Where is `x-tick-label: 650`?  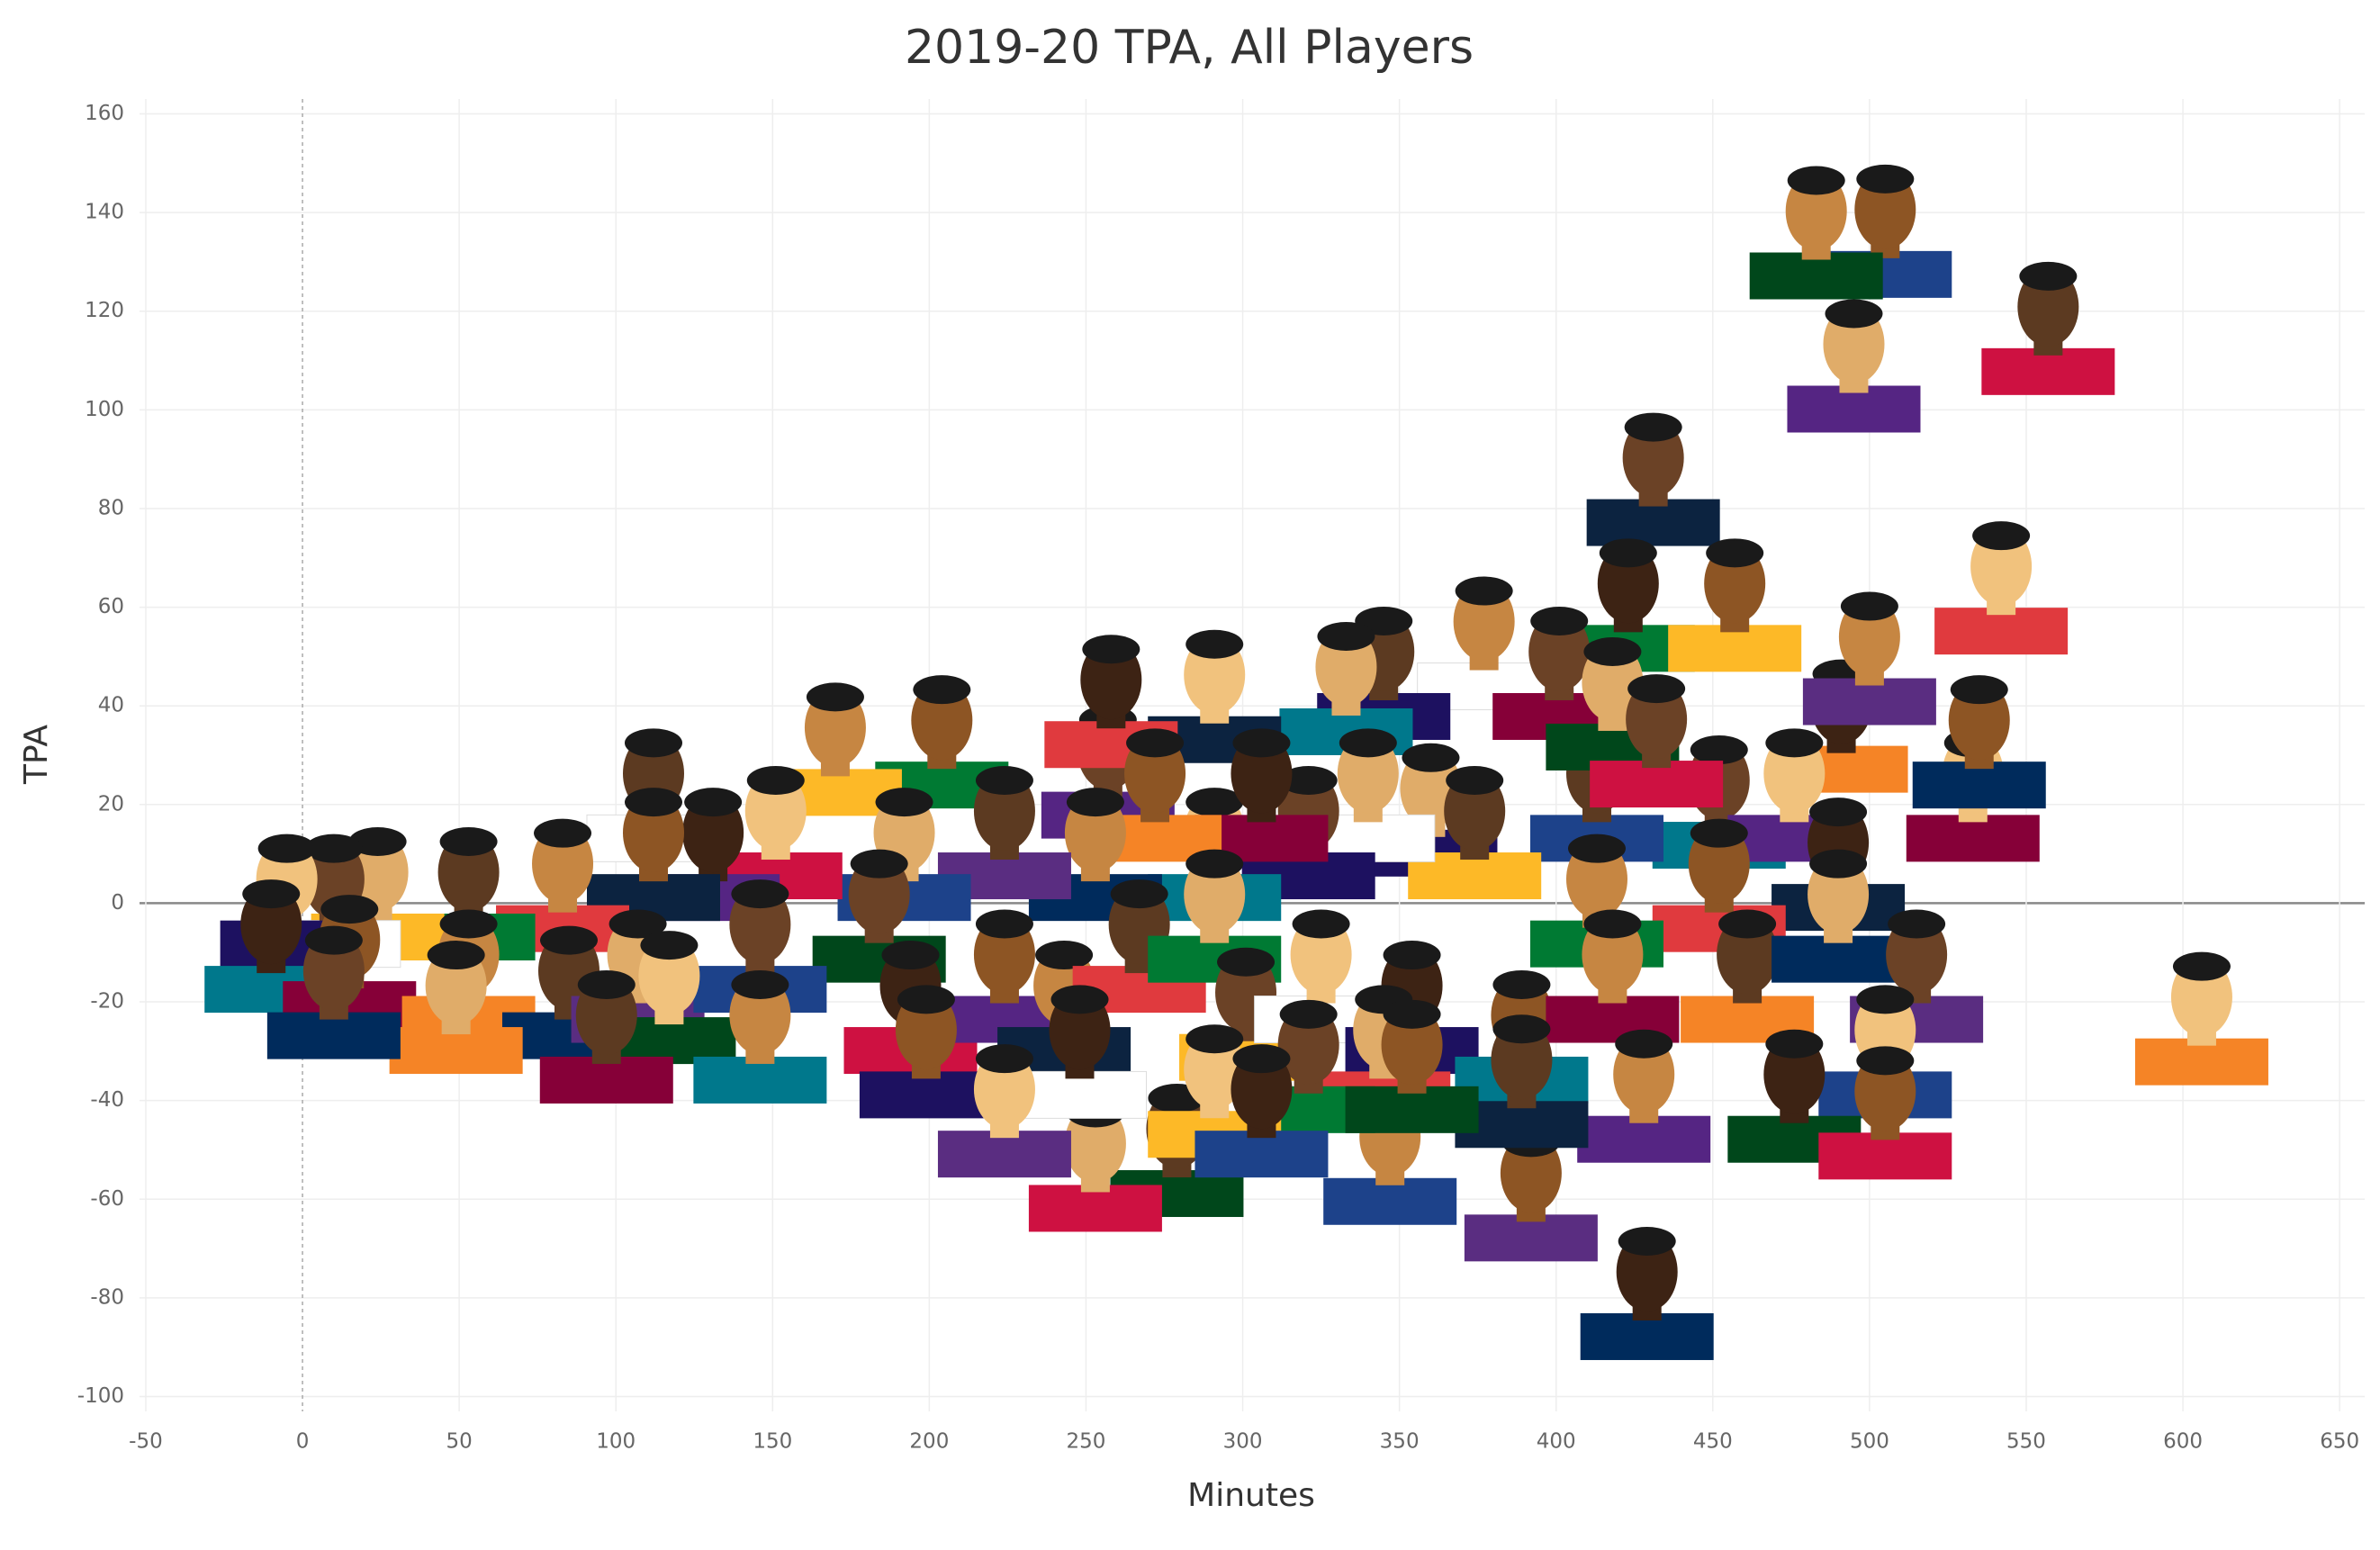 x-tick-label: 650 is located at coordinates (2340, 1442).